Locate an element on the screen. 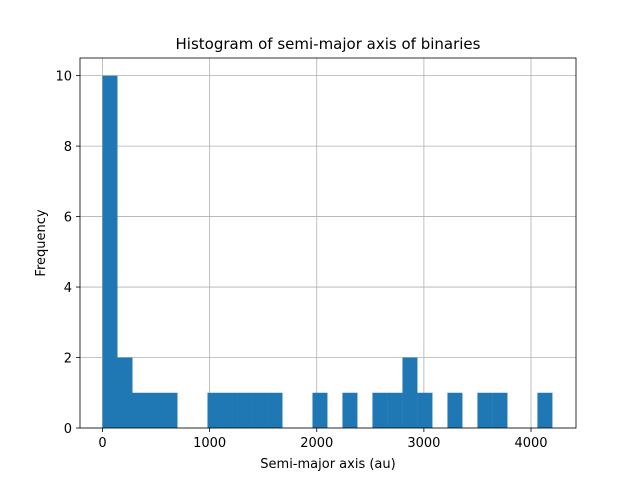  x-axis-ticks: 0 1000 2000 3000 4000 is located at coordinates (323, 439).